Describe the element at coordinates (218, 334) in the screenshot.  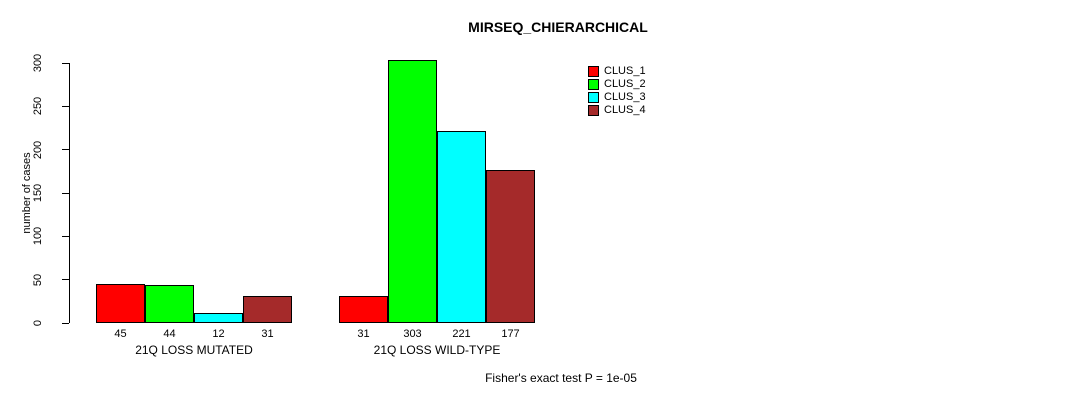
I see `bar-value-label: 12` at that location.